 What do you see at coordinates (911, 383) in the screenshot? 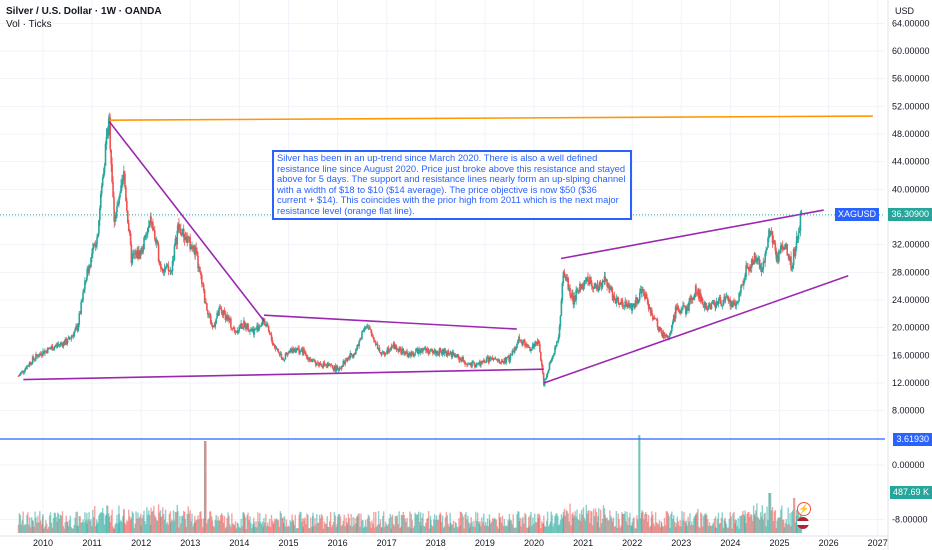
I see `y-tick-label: 12.00000` at bounding box center [911, 383].